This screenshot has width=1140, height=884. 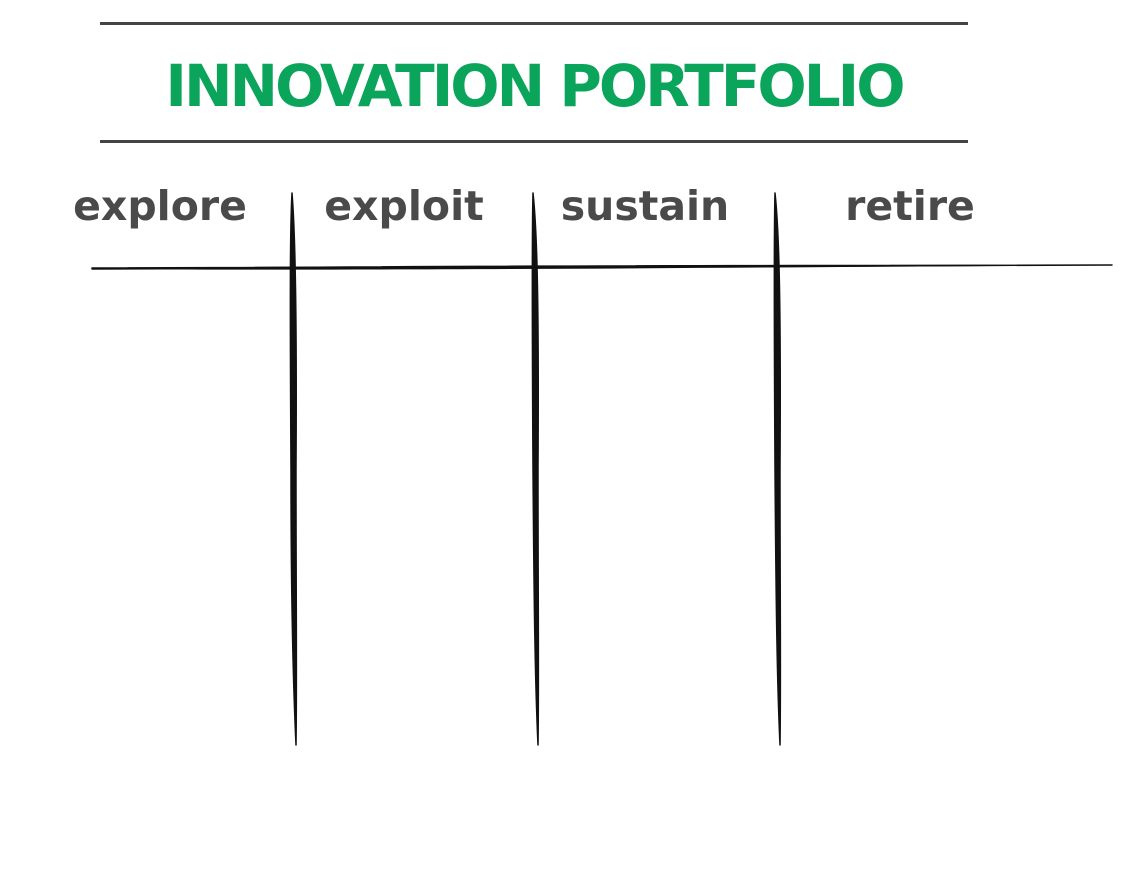 I want to click on header-divider-line, so click(x=602, y=267).